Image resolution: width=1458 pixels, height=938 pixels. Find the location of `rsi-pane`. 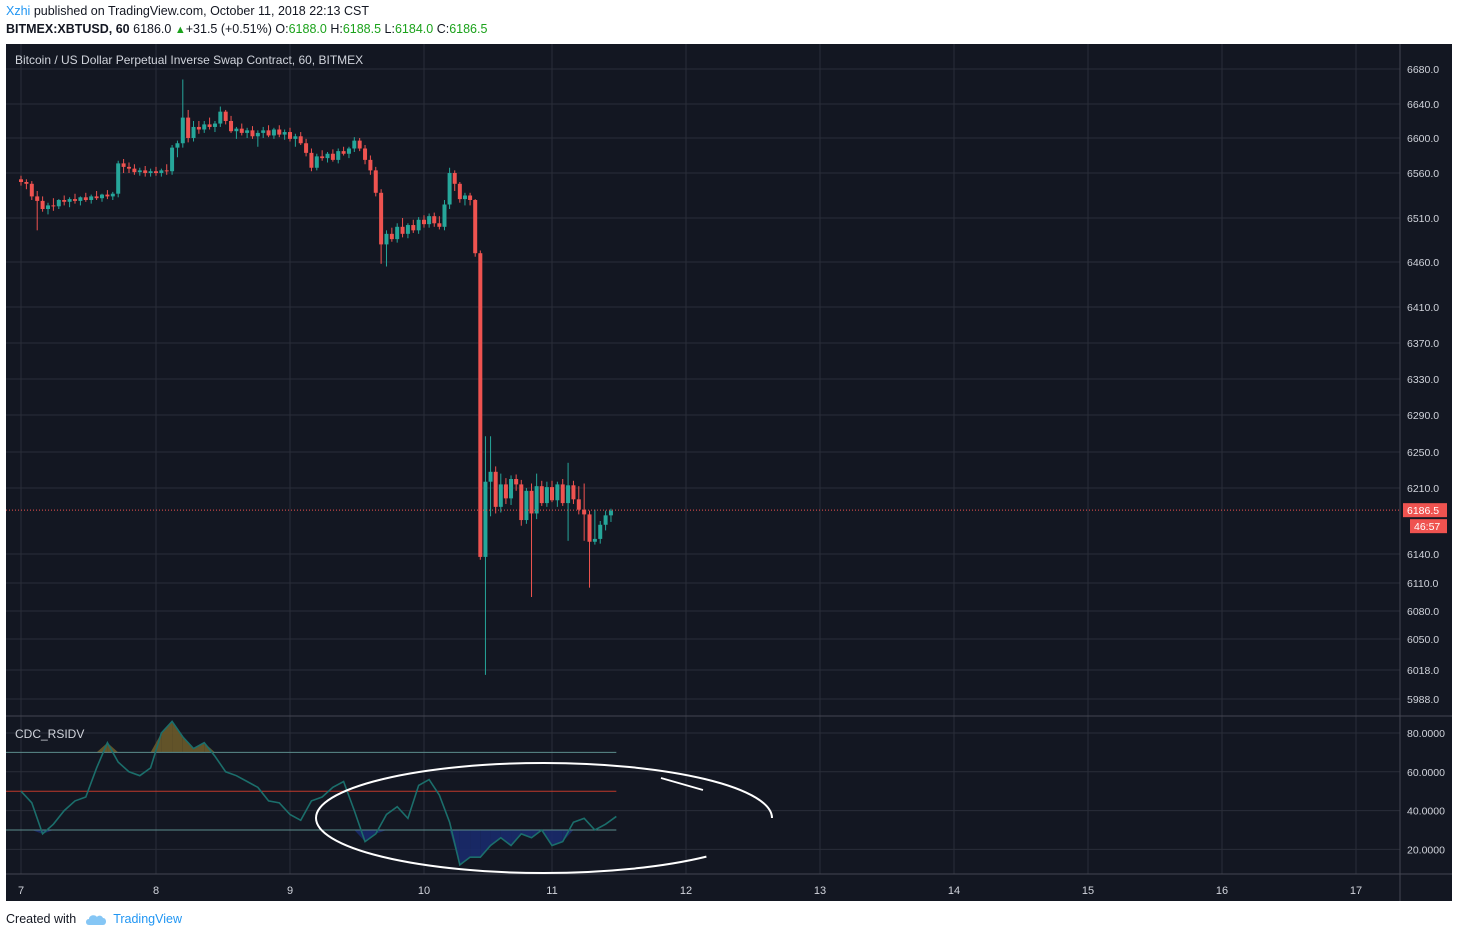

rsi-pane is located at coordinates (311, 793).